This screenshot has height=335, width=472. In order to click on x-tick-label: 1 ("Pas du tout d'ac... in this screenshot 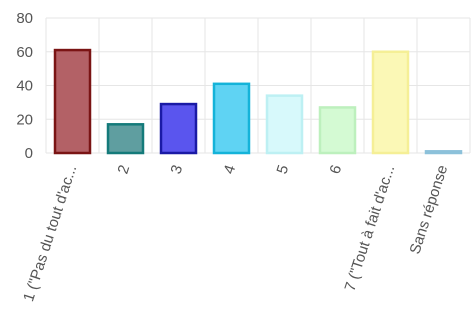, I will do `click(50, 233)`.